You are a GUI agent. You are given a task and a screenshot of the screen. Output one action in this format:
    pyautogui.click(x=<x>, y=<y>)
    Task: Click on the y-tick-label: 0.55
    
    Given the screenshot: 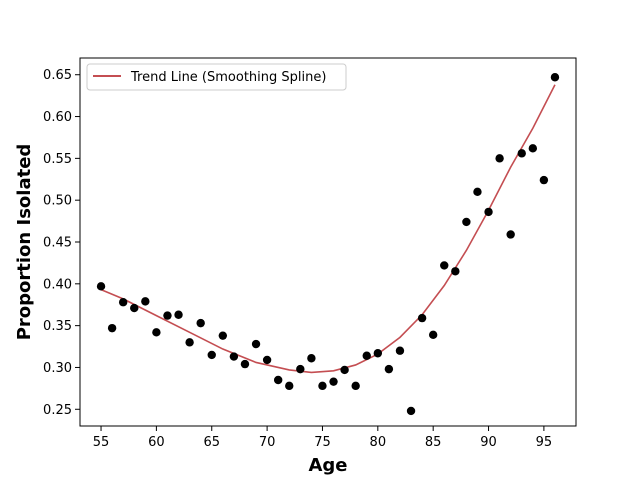 What is the action you would take?
    pyautogui.click(x=57, y=159)
    